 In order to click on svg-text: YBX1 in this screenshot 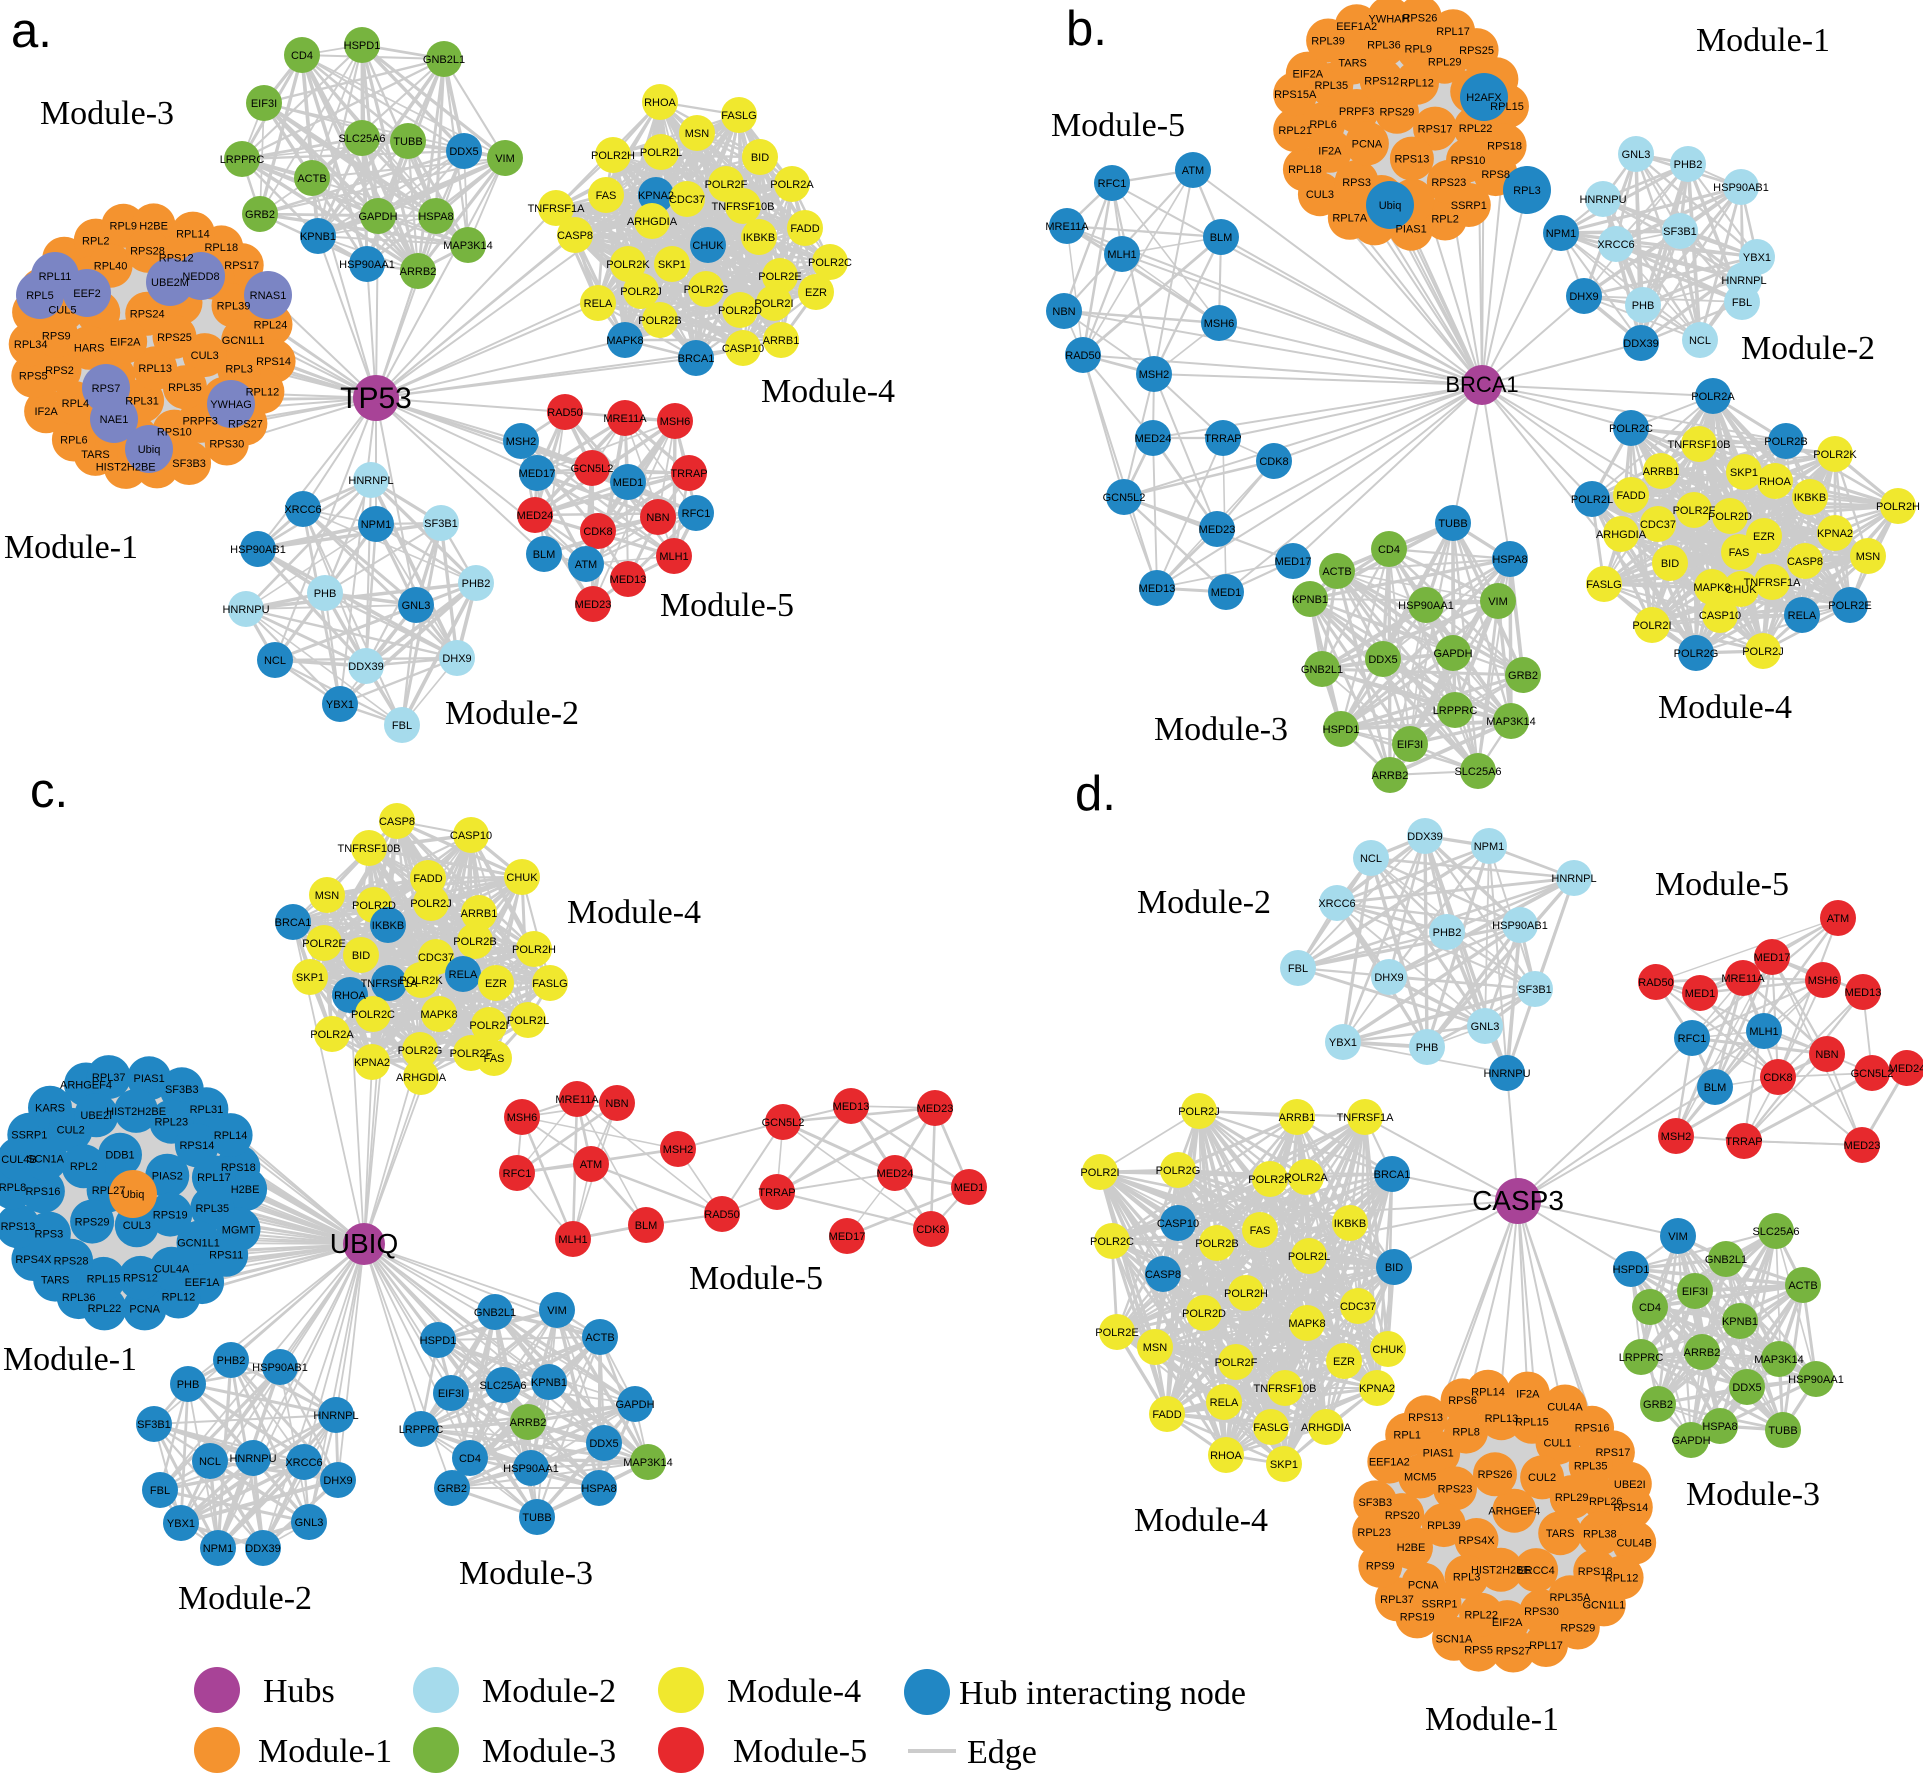, I will do `click(181, 1524)`.